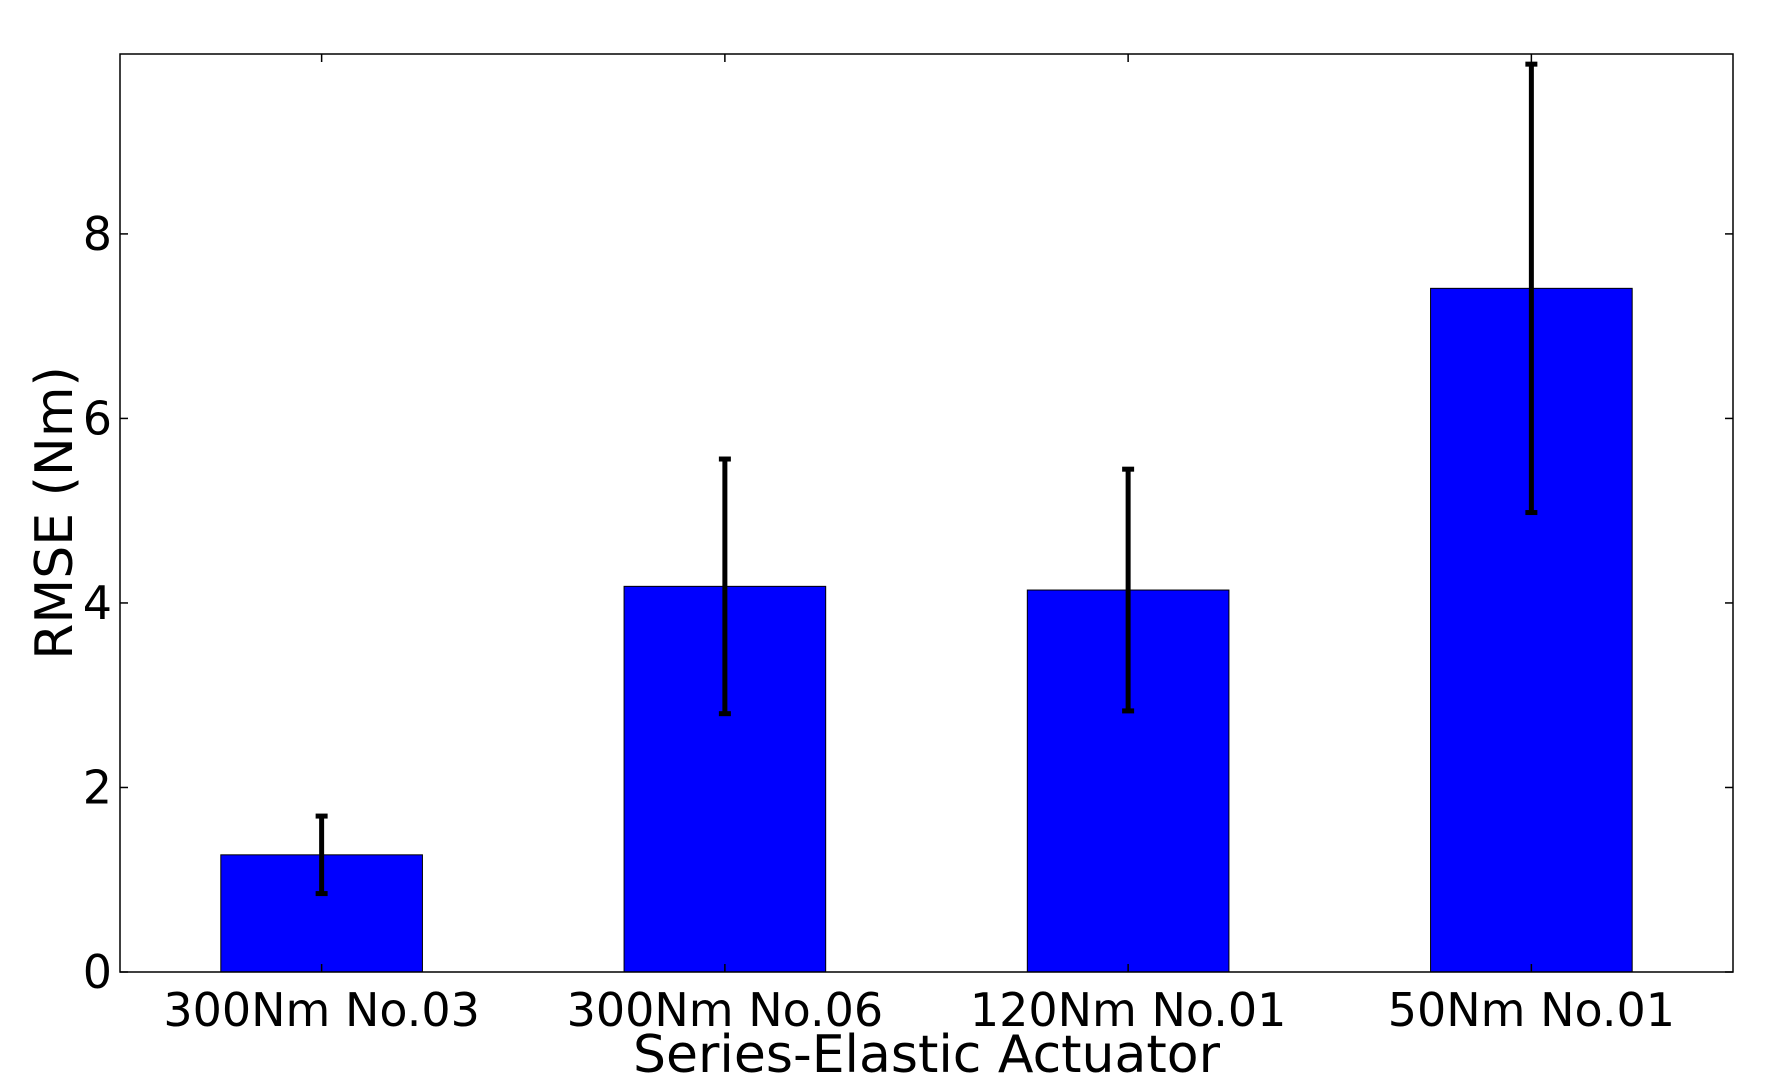 Image resolution: width=1768 pixels, height=1081 pixels. I want to click on y-tick-label-1: 2, so click(97, 787).